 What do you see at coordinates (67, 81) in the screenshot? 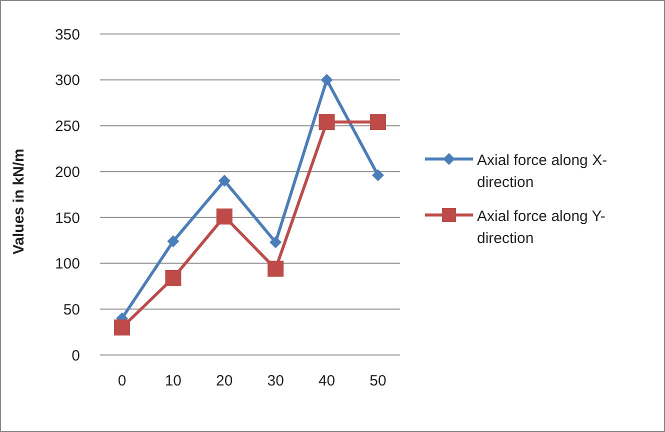
I see `y-tick-label: 300` at bounding box center [67, 81].